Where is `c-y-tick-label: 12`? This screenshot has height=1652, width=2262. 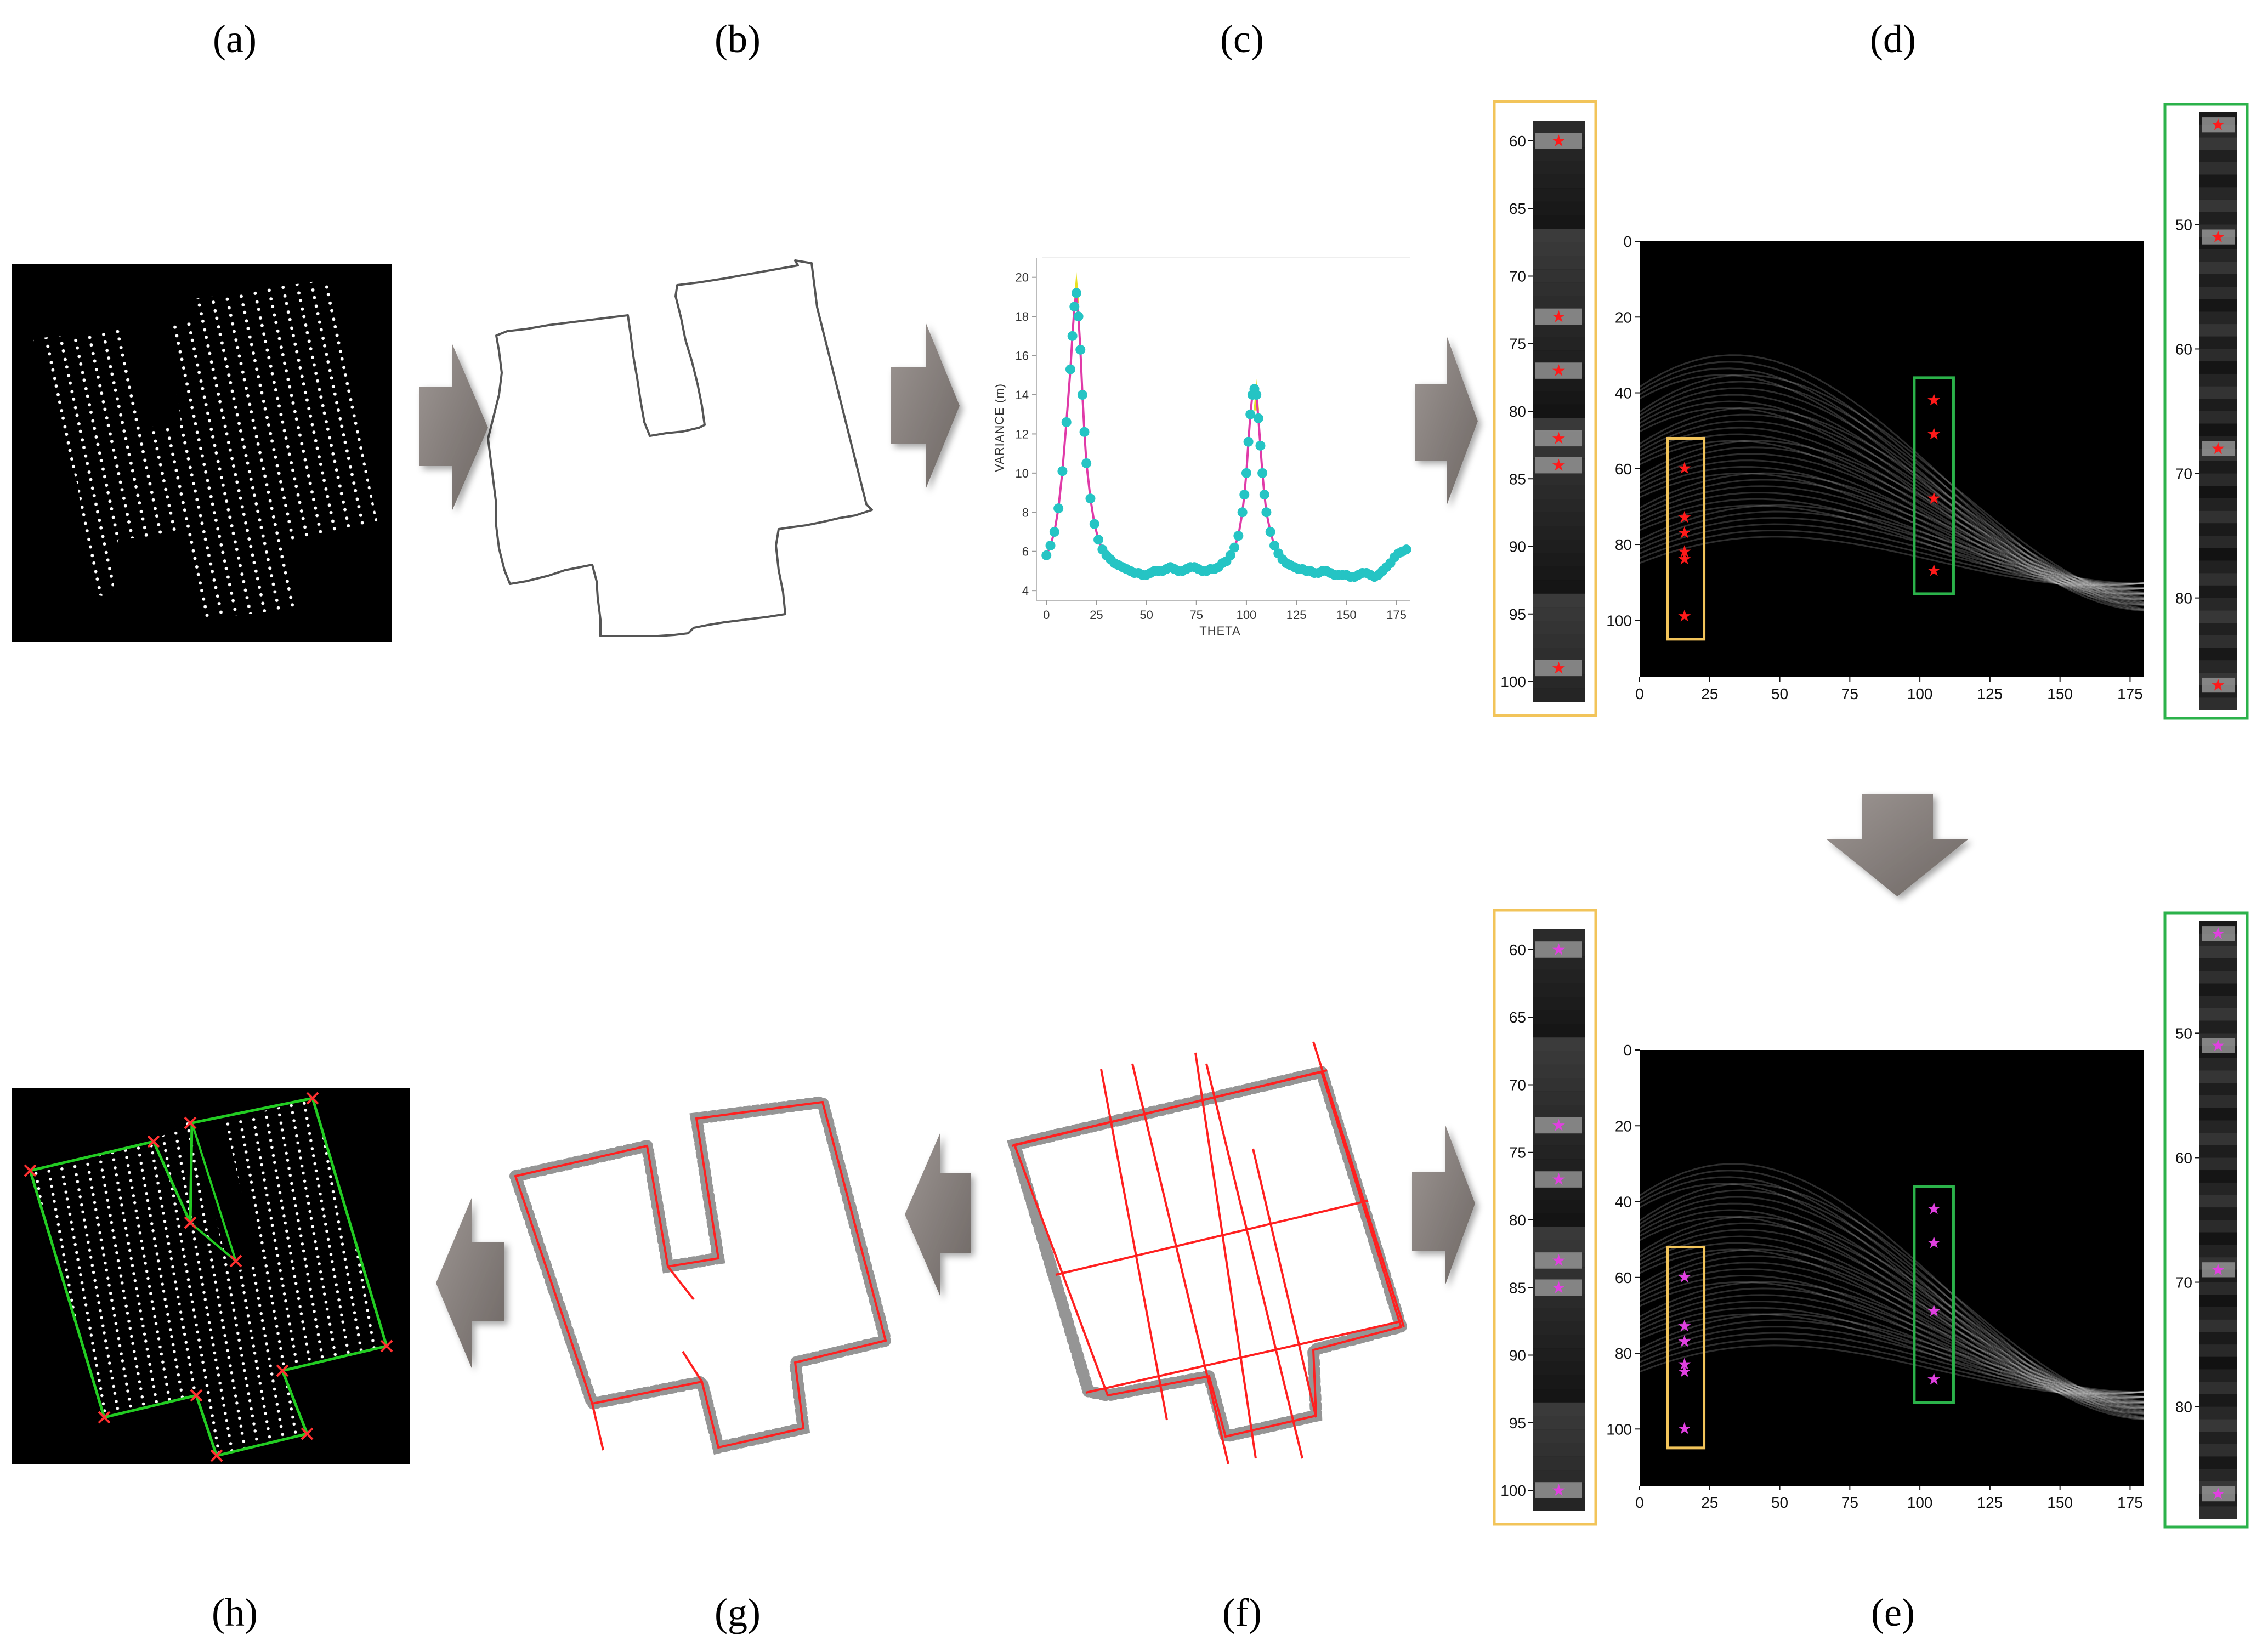 c-y-tick-label: 12 is located at coordinates (1022, 434).